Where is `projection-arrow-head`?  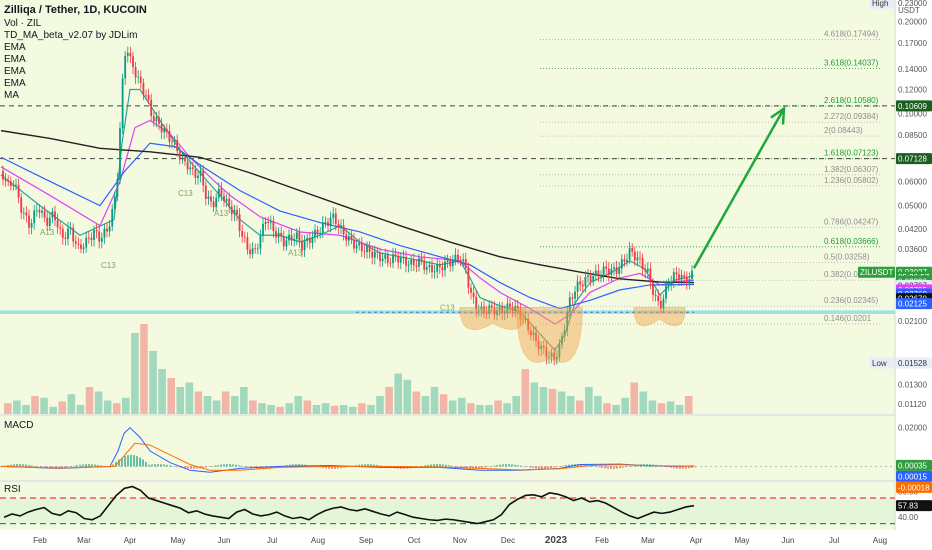
projection-arrow-head is located at coordinates (778, 115).